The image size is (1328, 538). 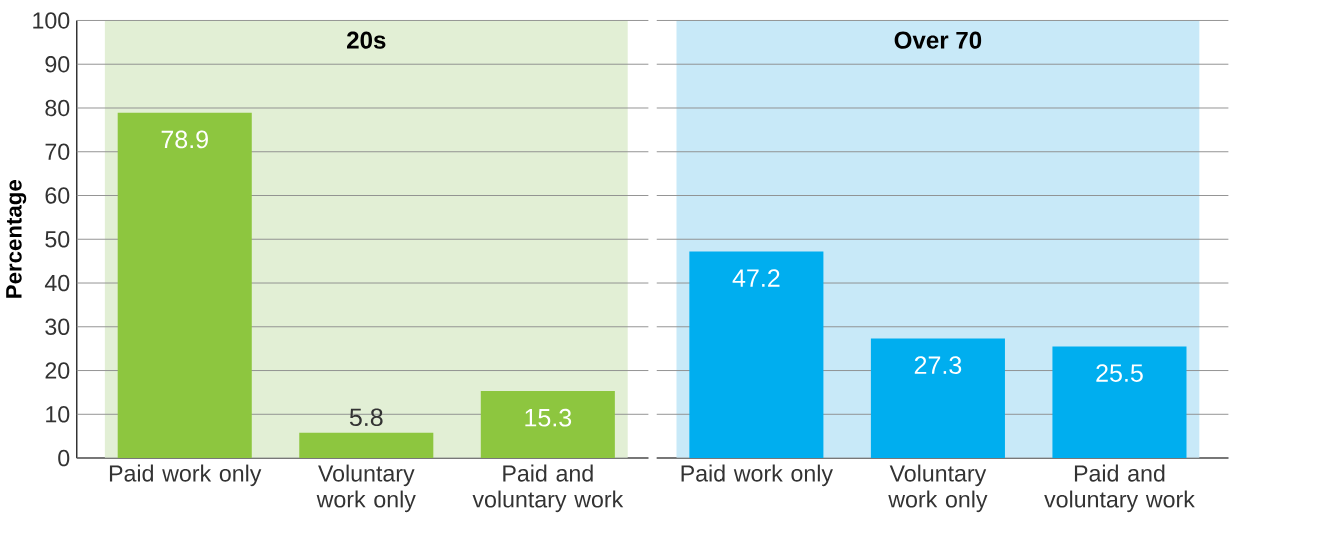 What do you see at coordinates (58, 414) in the screenshot?
I see `y-tick-label: 10` at bounding box center [58, 414].